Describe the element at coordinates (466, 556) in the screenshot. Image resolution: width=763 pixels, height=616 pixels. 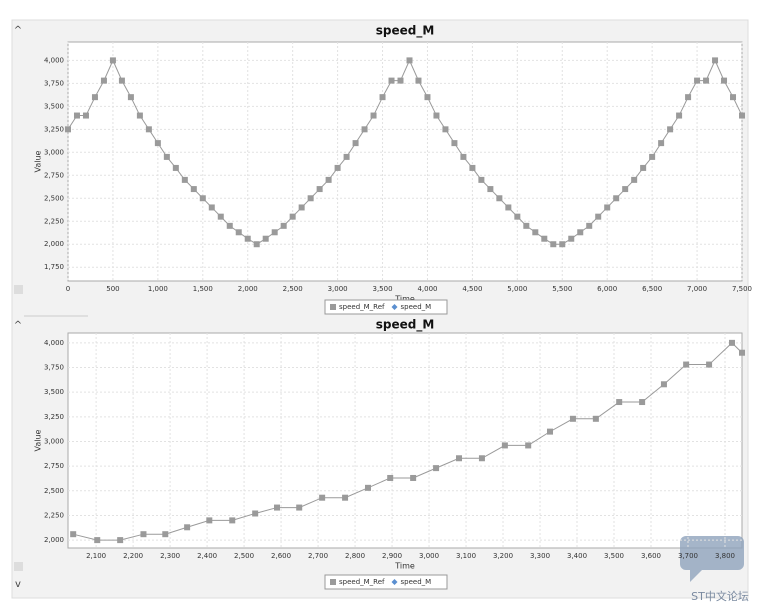
I see `x-tick-label: 3,100` at that location.